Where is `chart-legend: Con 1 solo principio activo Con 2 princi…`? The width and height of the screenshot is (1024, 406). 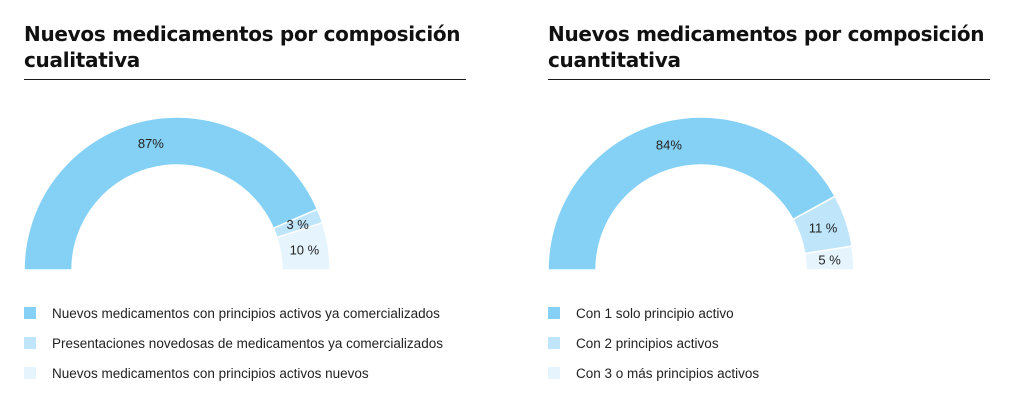 chart-legend: Con 1 solo principio activo Con 2 princi… is located at coordinates (653, 343).